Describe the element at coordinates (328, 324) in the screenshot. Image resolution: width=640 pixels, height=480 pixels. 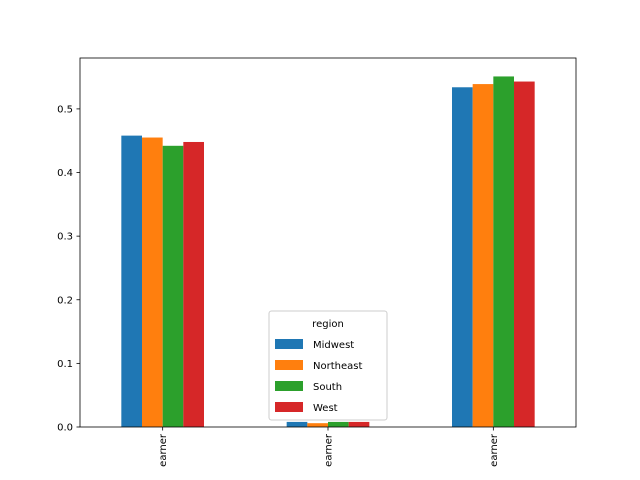
I see `legend-title: region` at that location.